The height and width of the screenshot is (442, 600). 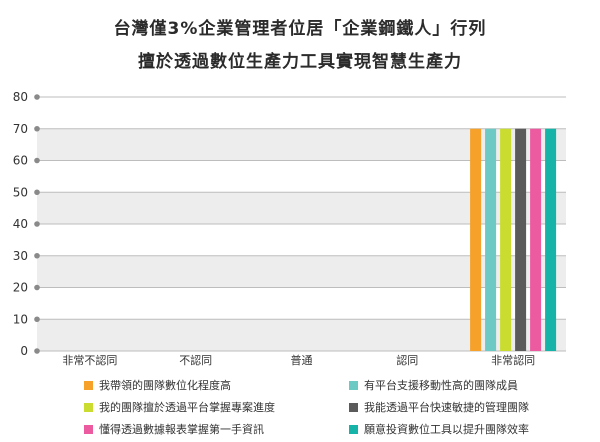 I want to click on y-tick-label: 80, so click(x=20, y=97).